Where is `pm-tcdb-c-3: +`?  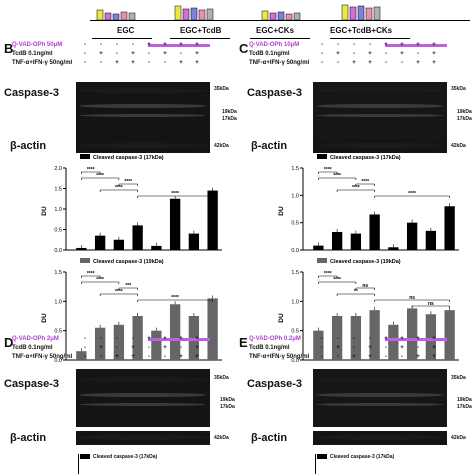 pm-tcdb-c-3: + is located at coordinates (370, 54).